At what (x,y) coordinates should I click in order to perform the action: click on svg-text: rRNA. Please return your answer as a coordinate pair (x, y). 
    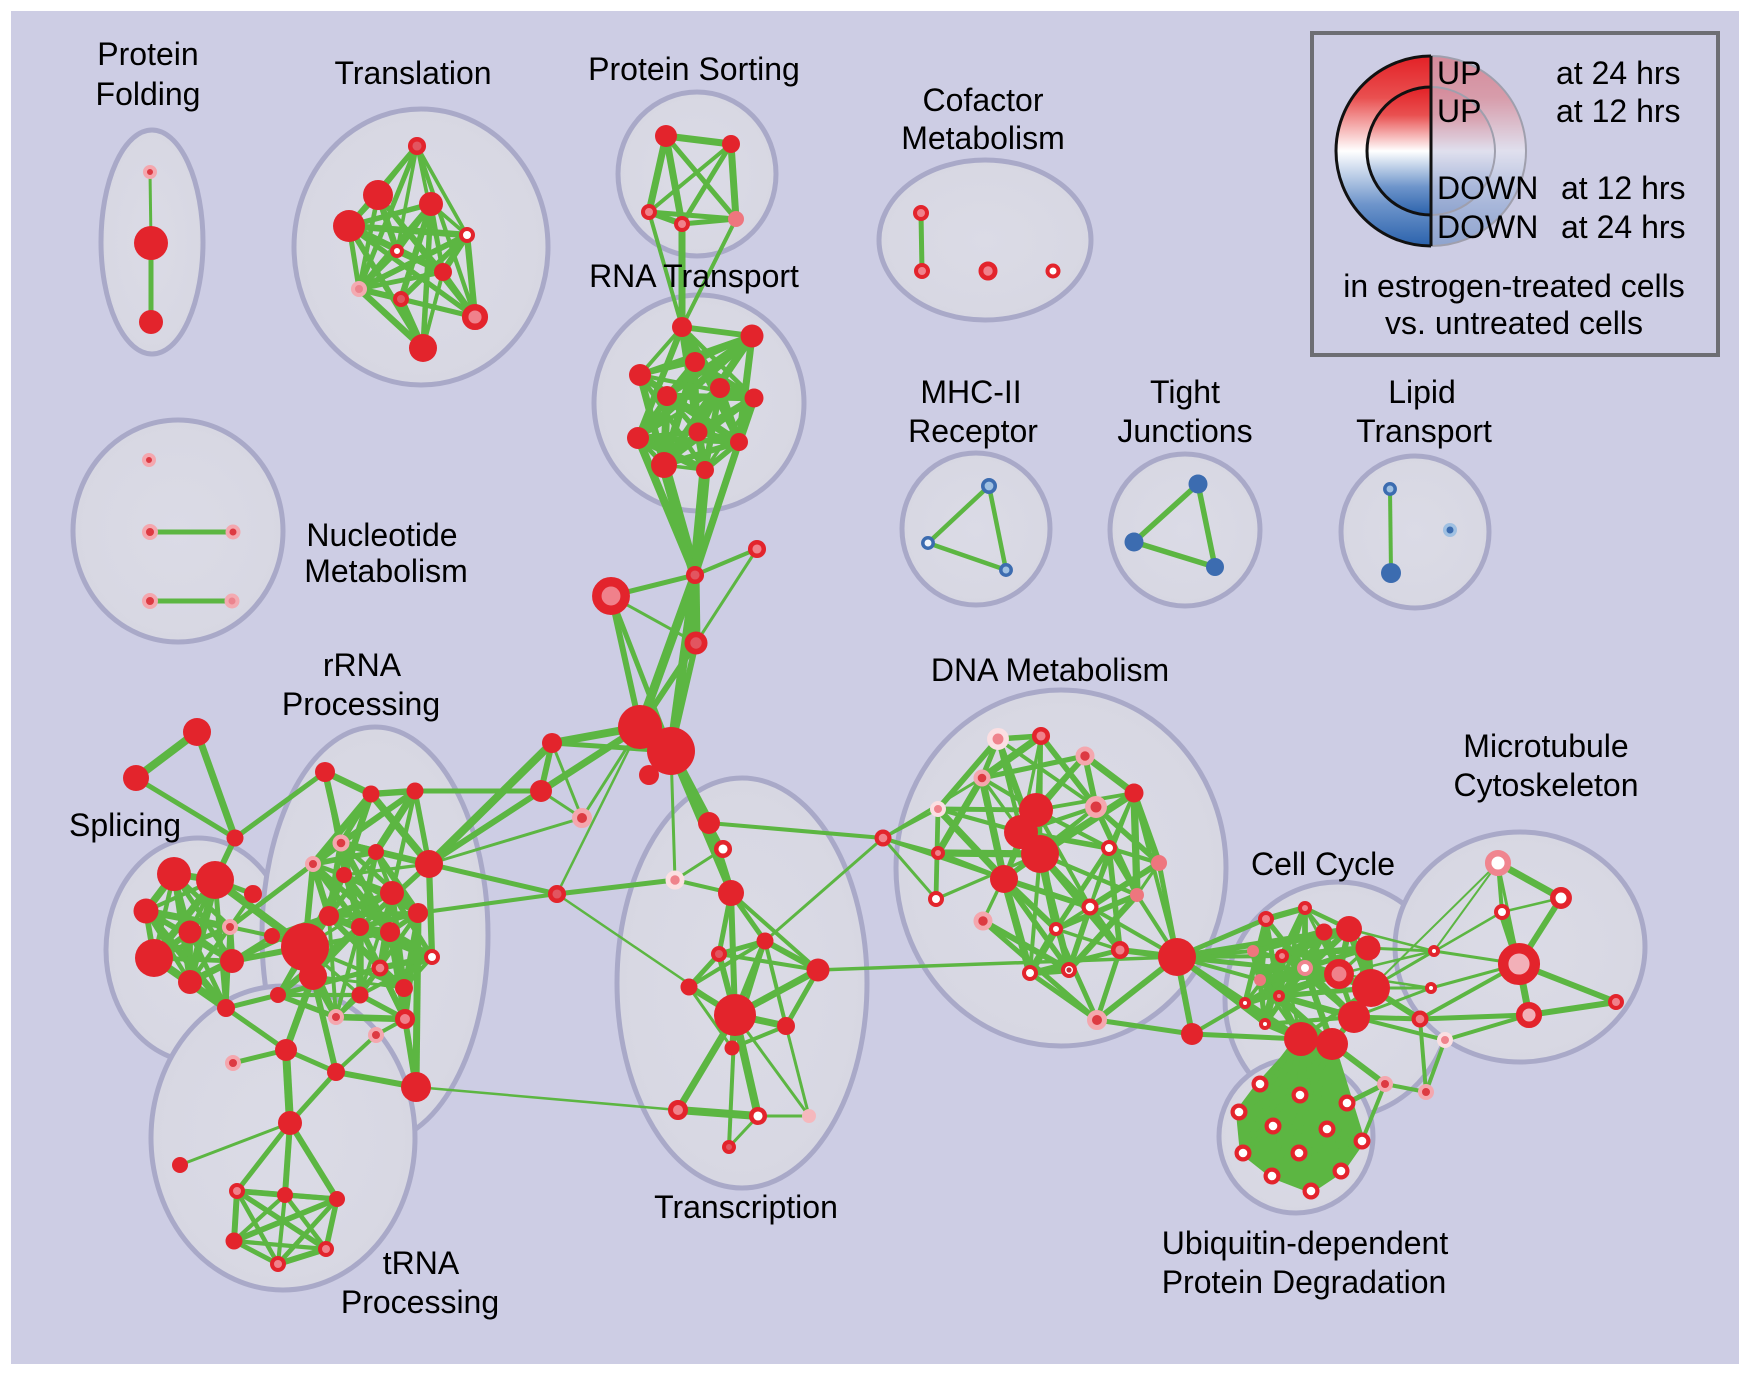
    Looking at the image, I should click on (362, 665).